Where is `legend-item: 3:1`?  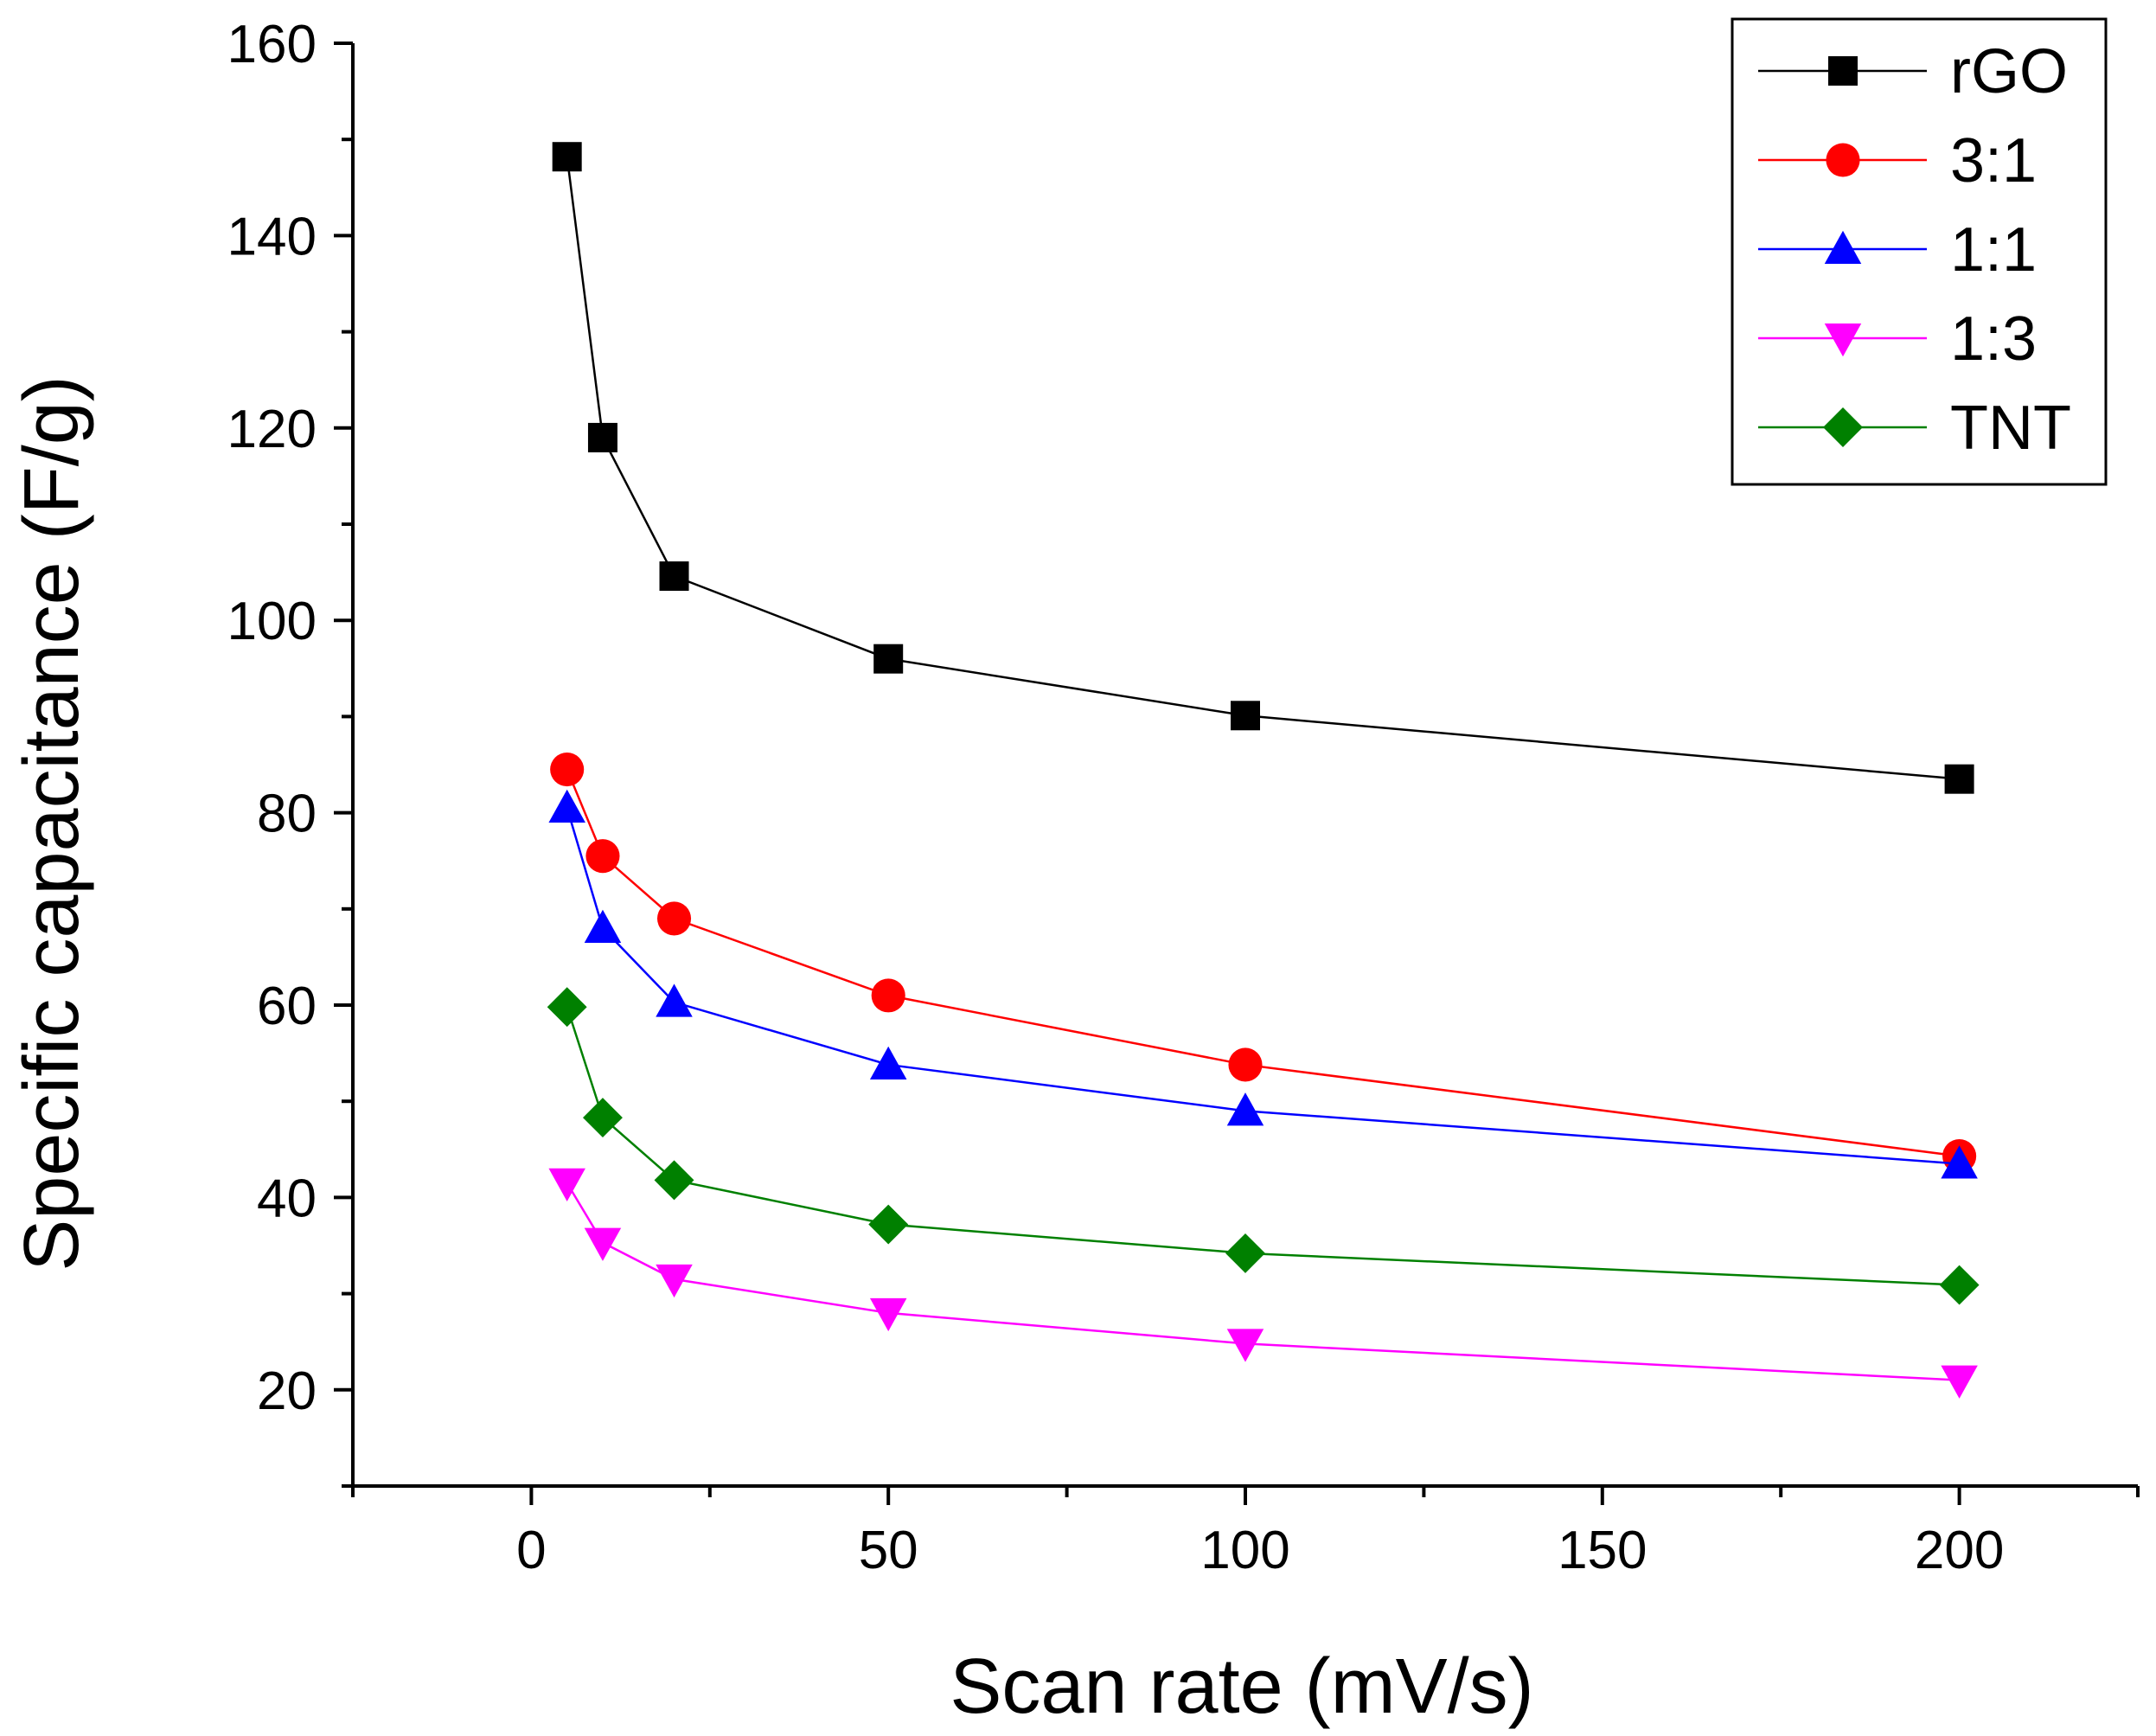 legend-item: 3:1 is located at coordinates (1898, 161).